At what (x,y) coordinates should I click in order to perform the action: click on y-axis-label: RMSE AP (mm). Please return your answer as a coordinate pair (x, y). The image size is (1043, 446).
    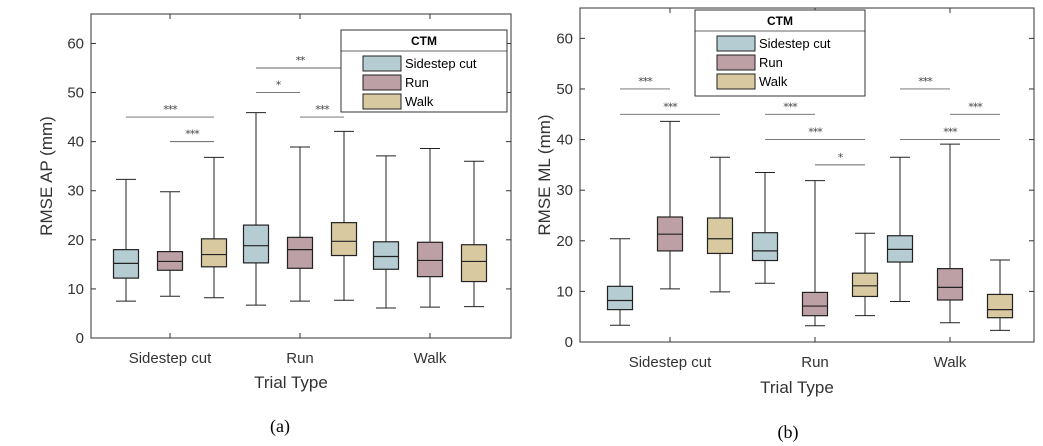
    Looking at the image, I should click on (46, 176).